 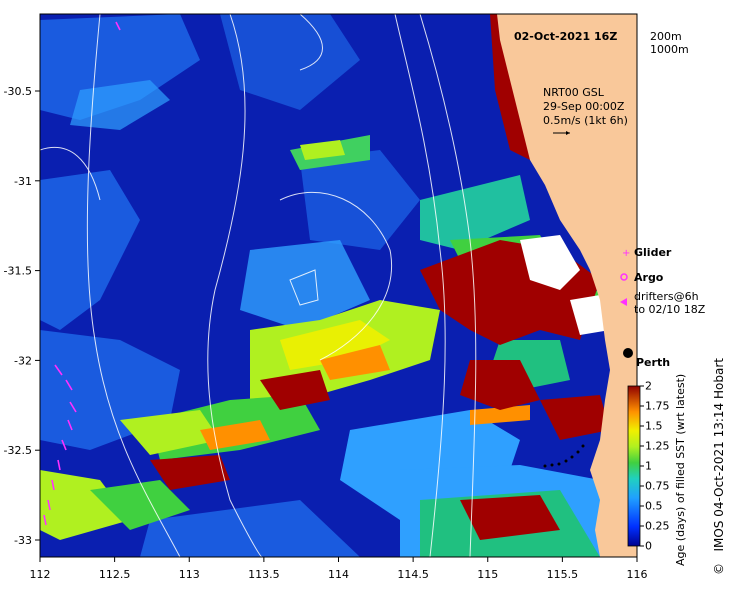 I want to click on colorbar-tick-label: 0.75, so click(x=657, y=486).